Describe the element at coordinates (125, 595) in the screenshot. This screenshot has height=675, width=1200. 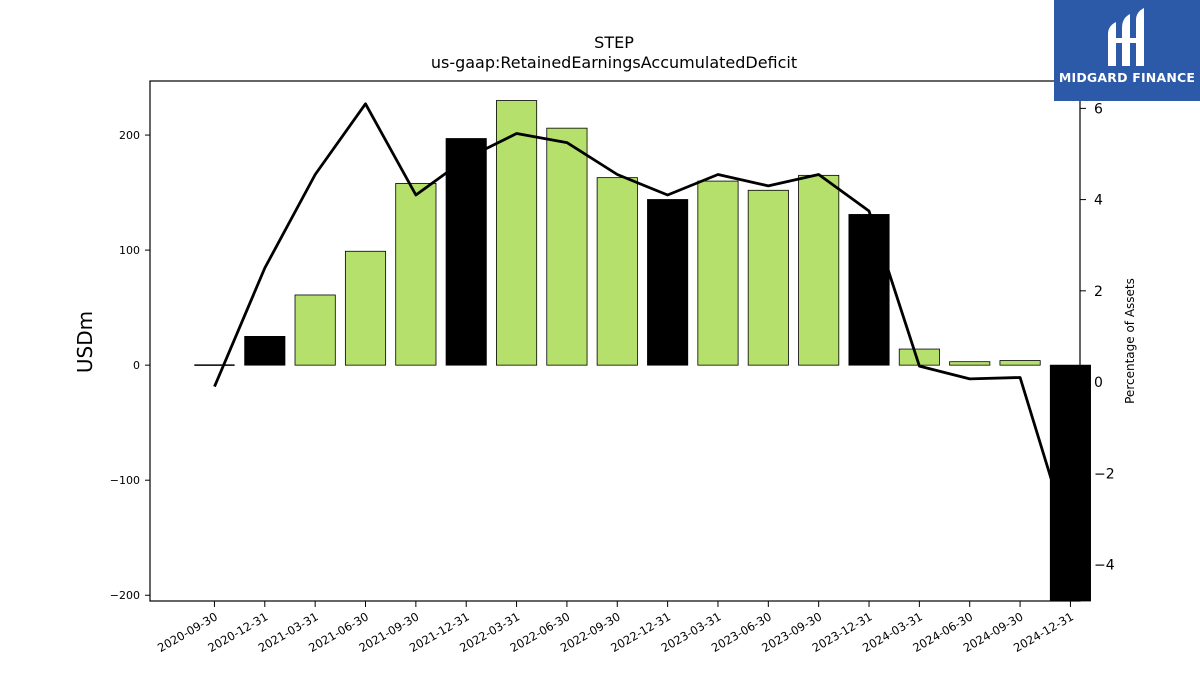
I see `y-tick-label-left: −200` at that location.